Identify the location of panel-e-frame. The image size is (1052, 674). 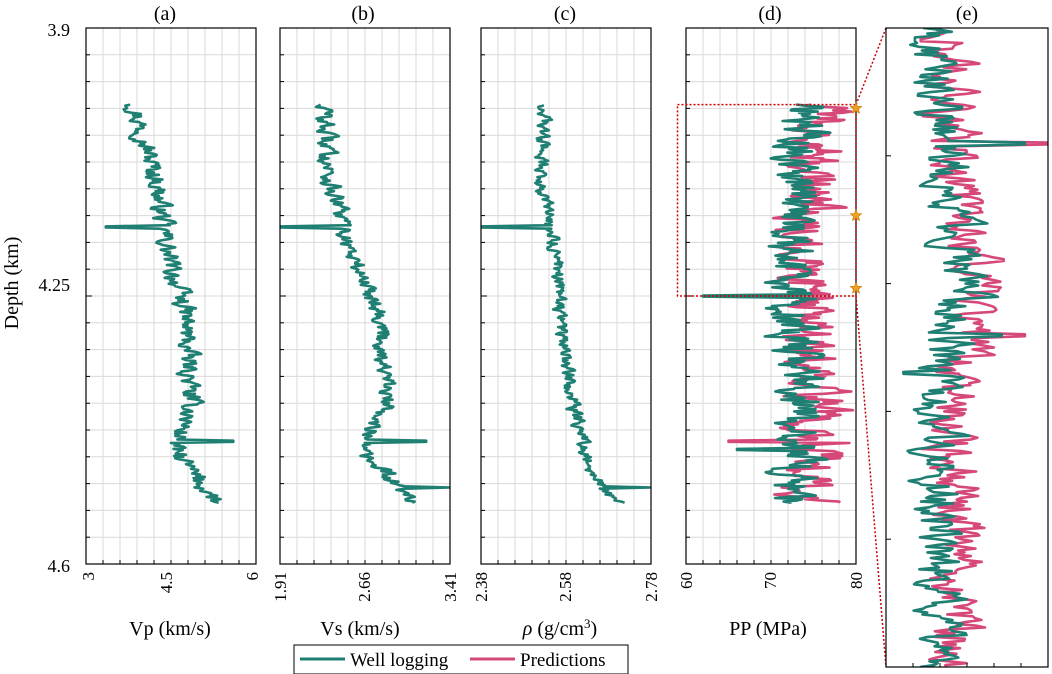
(967, 347).